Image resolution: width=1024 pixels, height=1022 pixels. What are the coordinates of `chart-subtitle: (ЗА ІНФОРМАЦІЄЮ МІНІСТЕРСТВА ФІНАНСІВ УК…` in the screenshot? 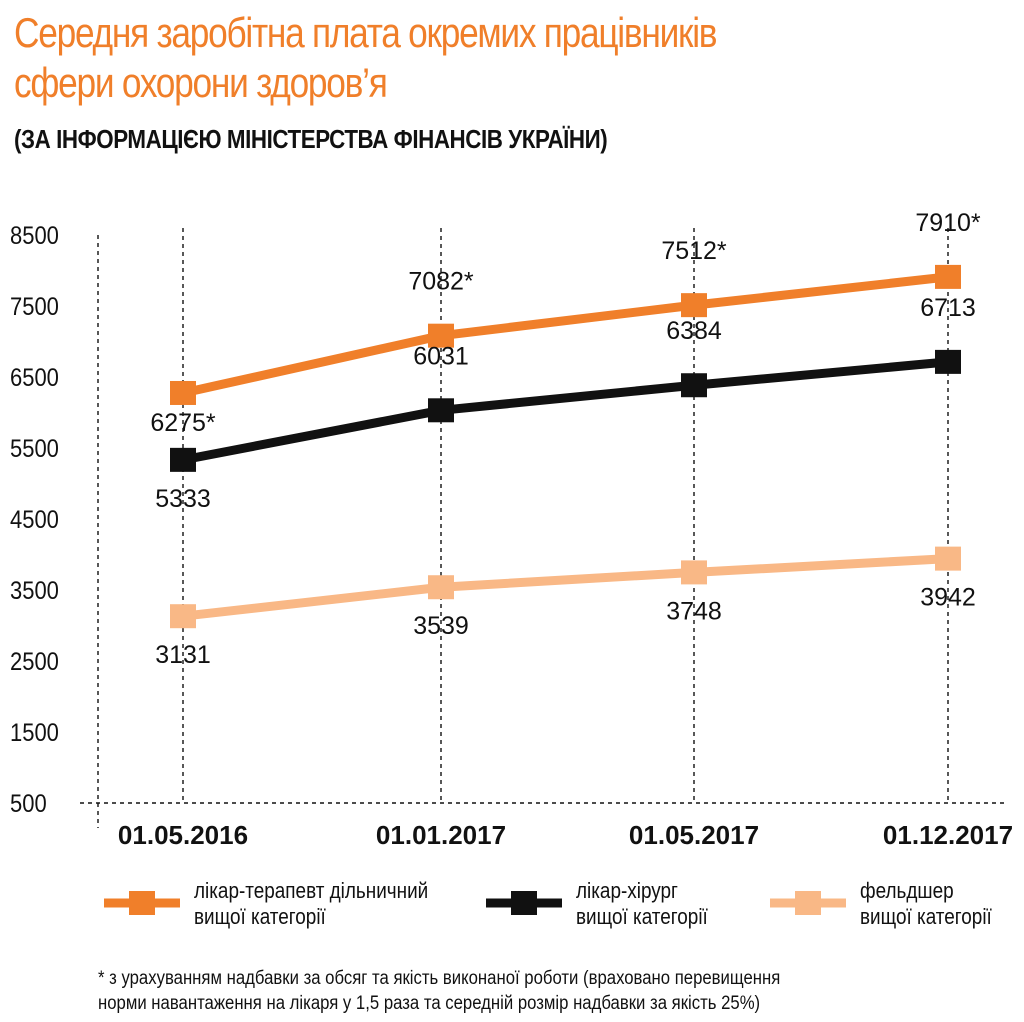 It's located at (311, 139).